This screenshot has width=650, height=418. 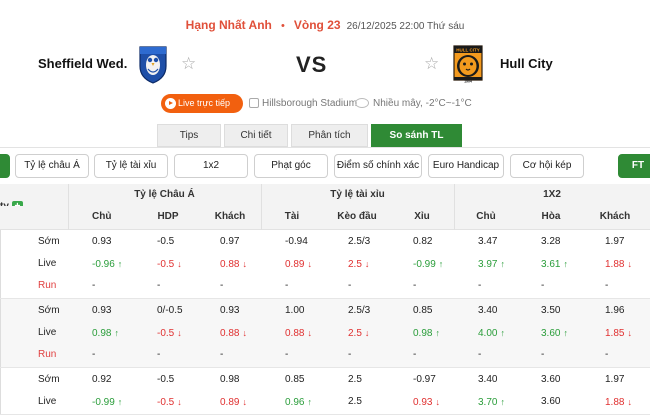 I want to click on stadium-info: Hillsborough Stadium, so click(x=303, y=103).